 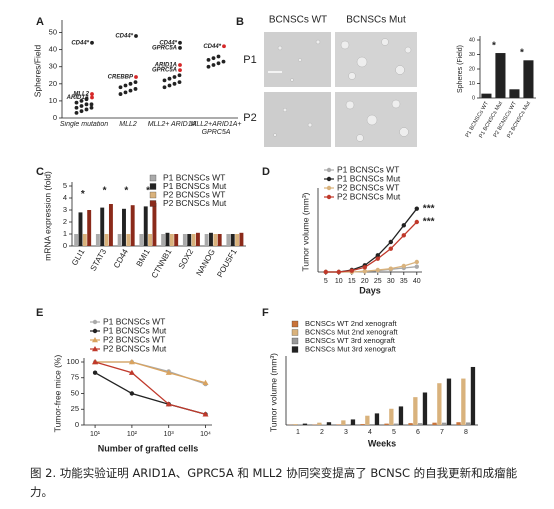 What do you see at coordinates (216, 128) in the screenshot?
I see `x-tick-label-box: MLL2+ARID1A+ GPRC5A` at bounding box center [216, 128].